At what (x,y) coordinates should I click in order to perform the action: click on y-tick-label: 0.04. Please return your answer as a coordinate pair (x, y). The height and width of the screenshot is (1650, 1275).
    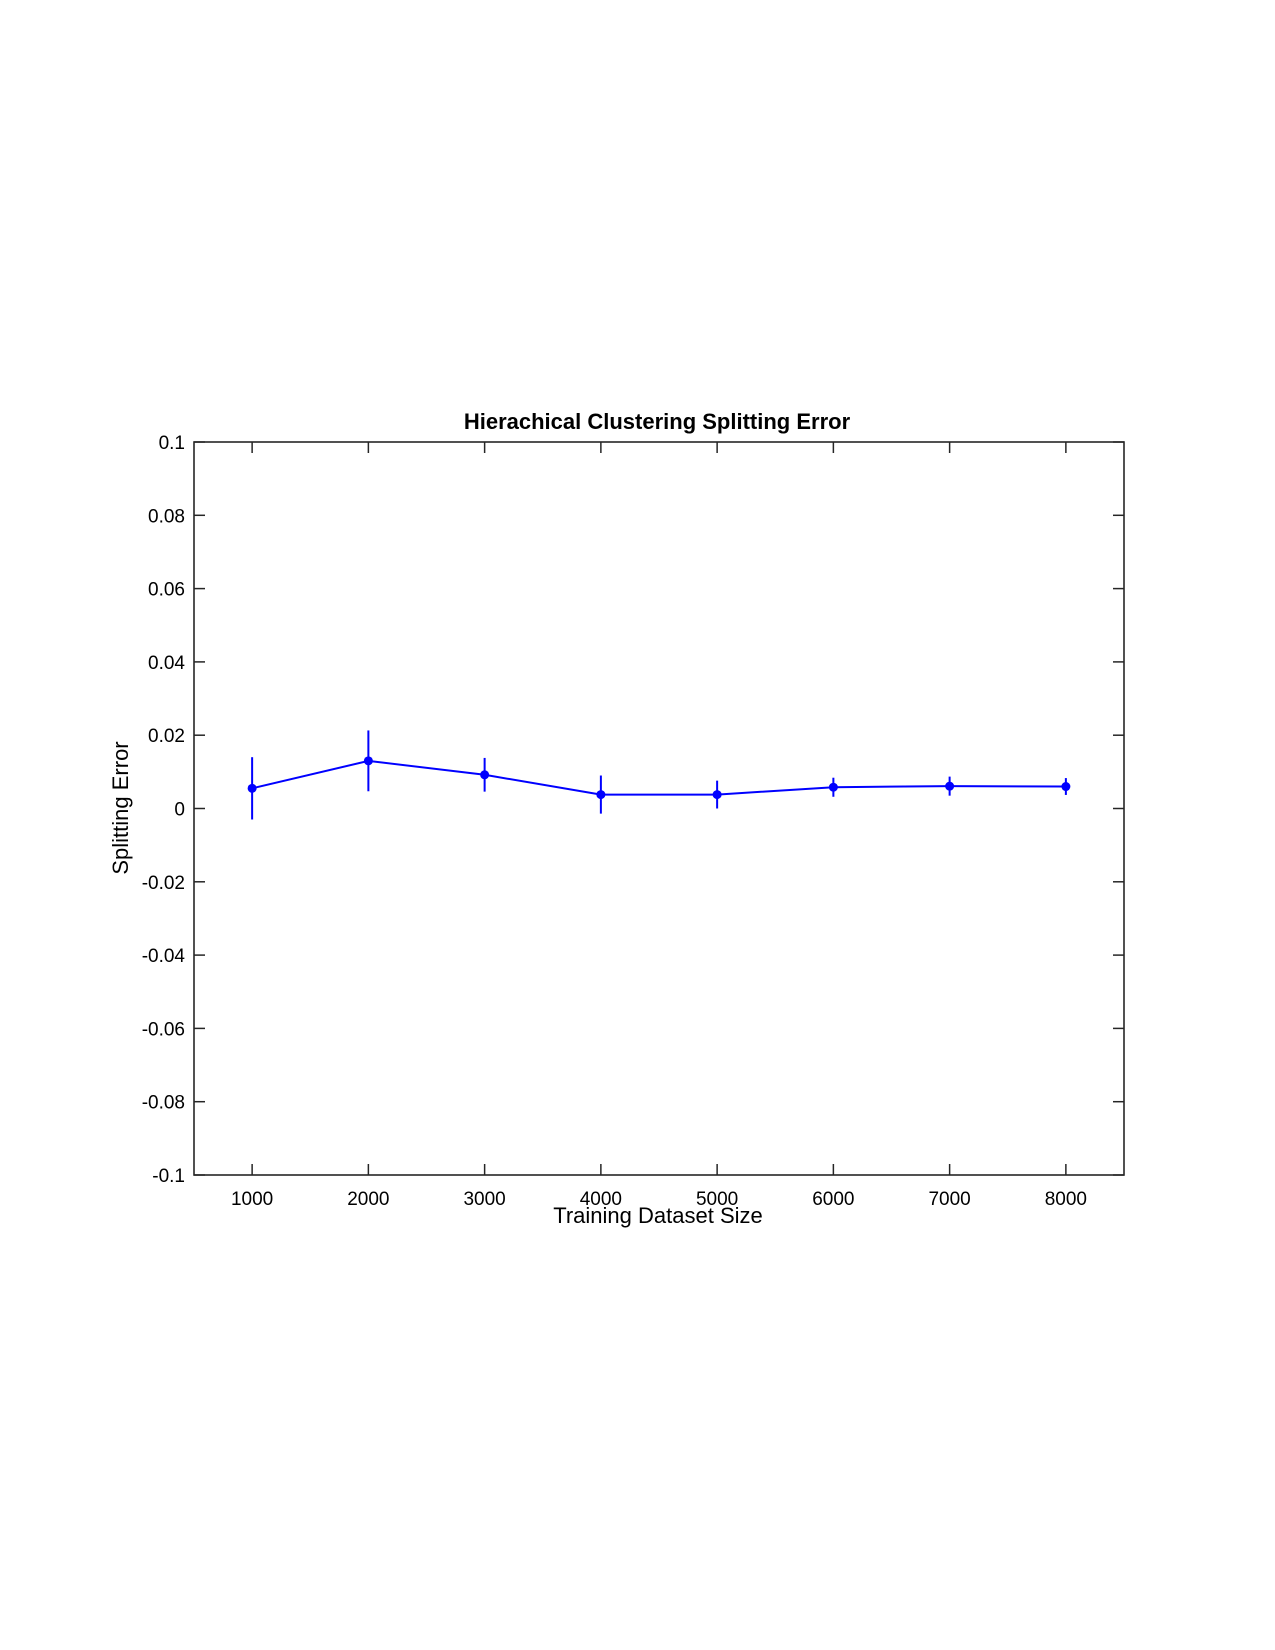
    Looking at the image, I should click on (166, 663).